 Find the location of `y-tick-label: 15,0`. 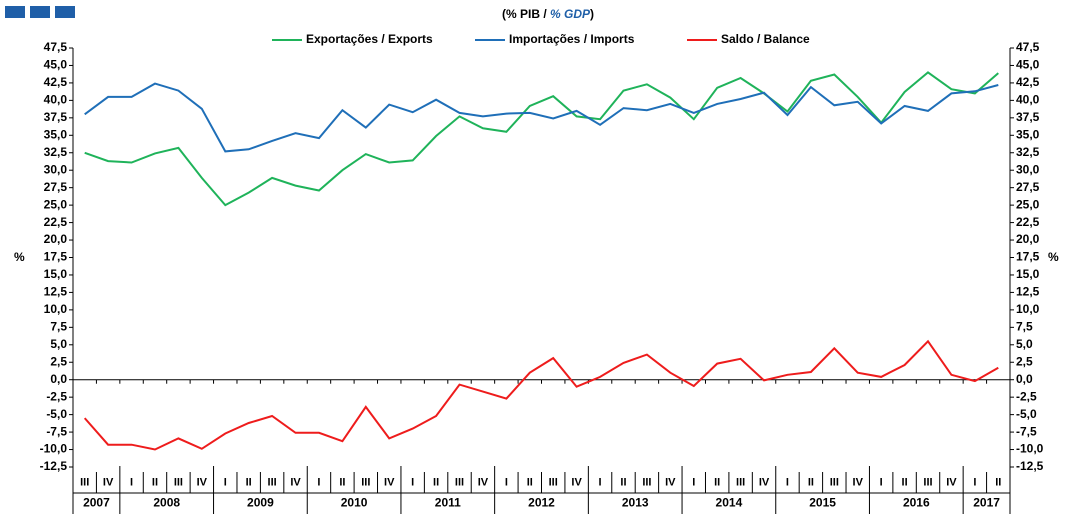

y-tick-label: 15,0 is located at coordinates (56, 274).